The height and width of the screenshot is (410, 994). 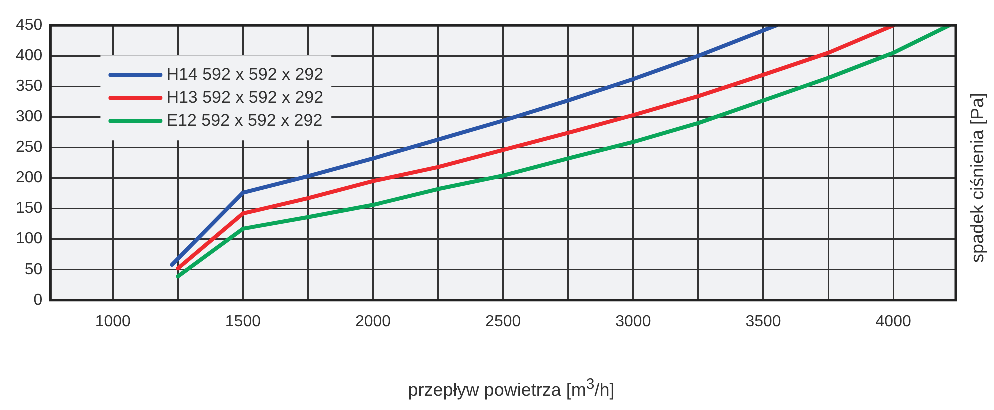 What do you see at coordinates (29, 117) in the screenshot?
I see `y-tick-label: 300` at bounding box center [29, 117].